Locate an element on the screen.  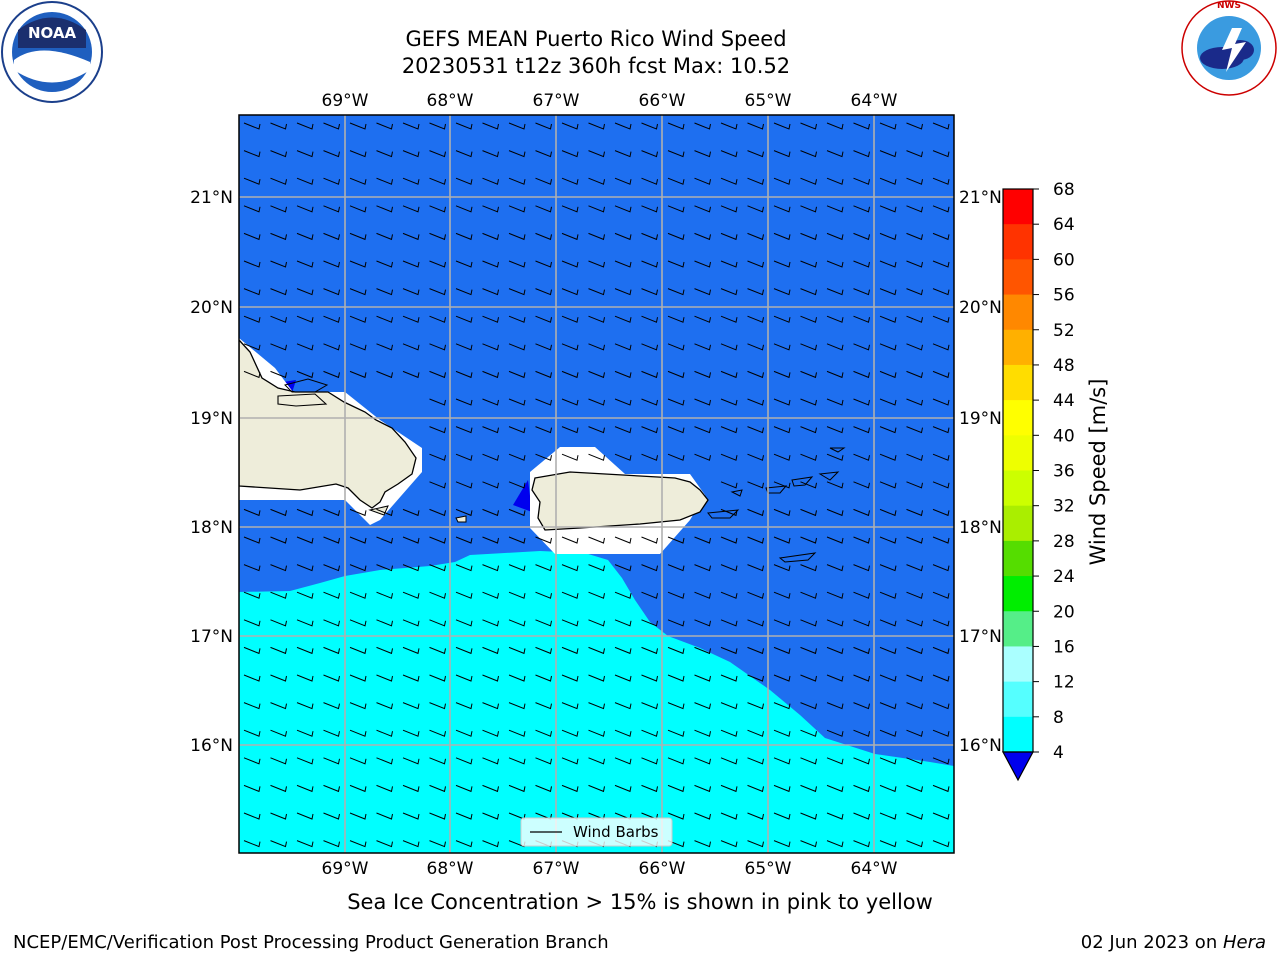
chart-title: GEFS MEAN Puerto Rico Wind Speed is located at coordinates (596, 39).